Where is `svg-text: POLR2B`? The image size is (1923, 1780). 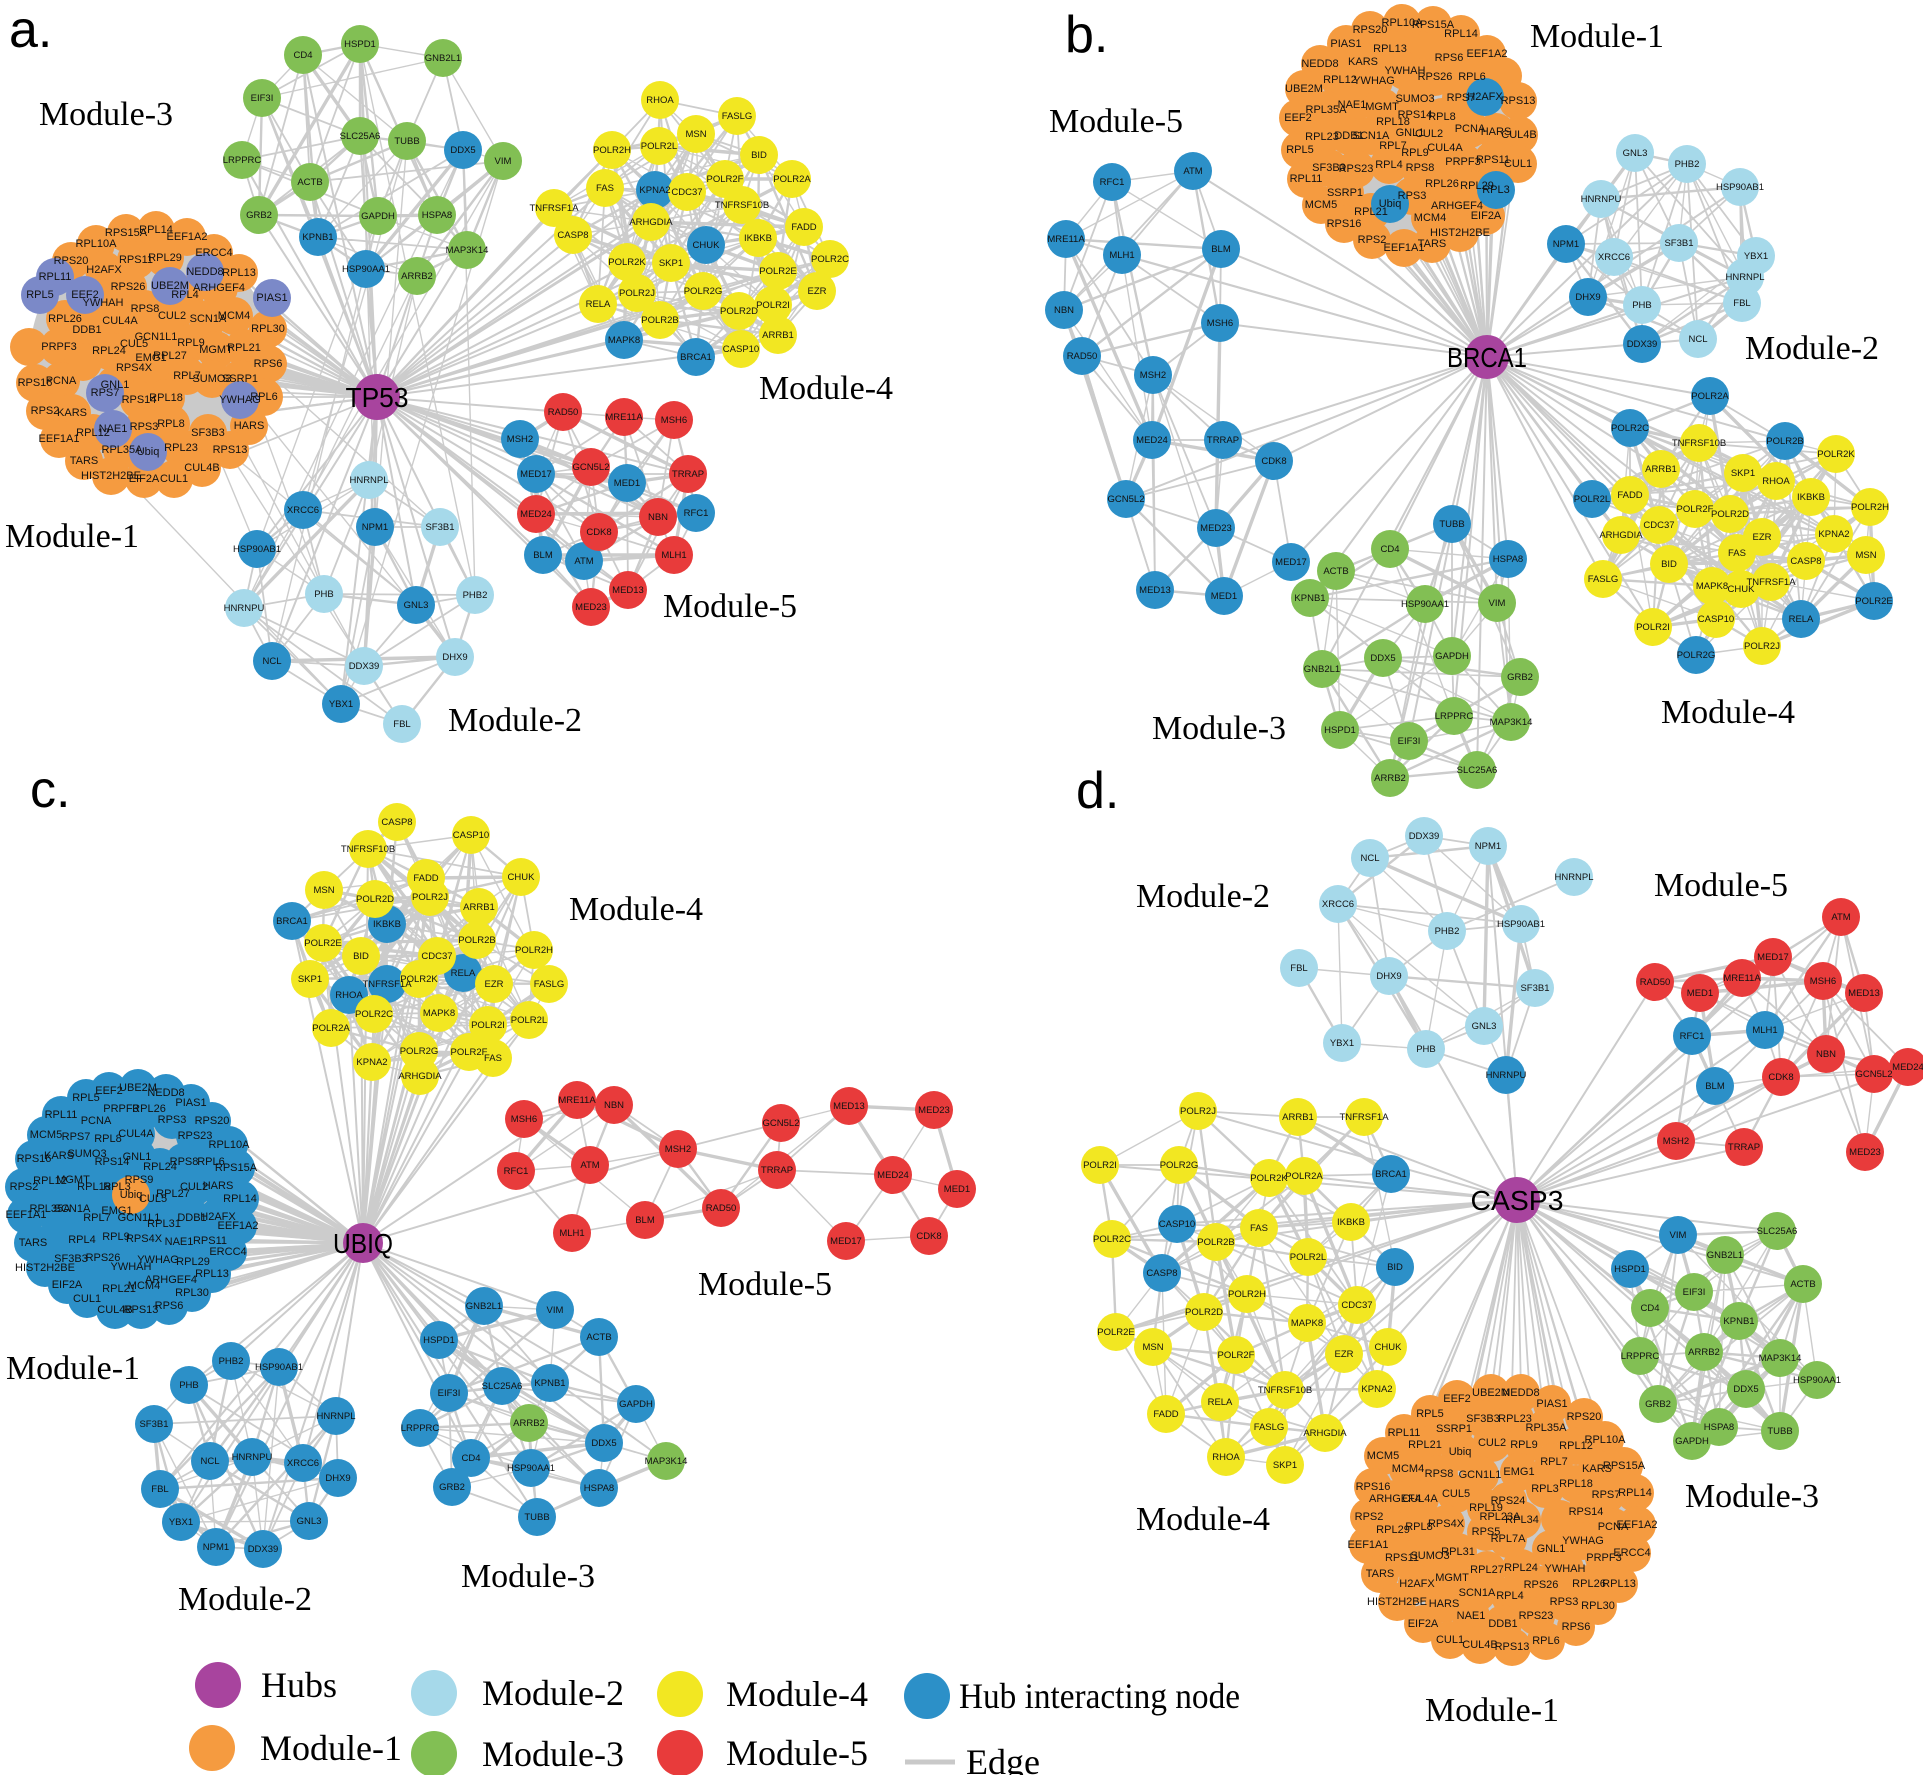
svg-text: POLR2B is located at coordinates (477, 940).